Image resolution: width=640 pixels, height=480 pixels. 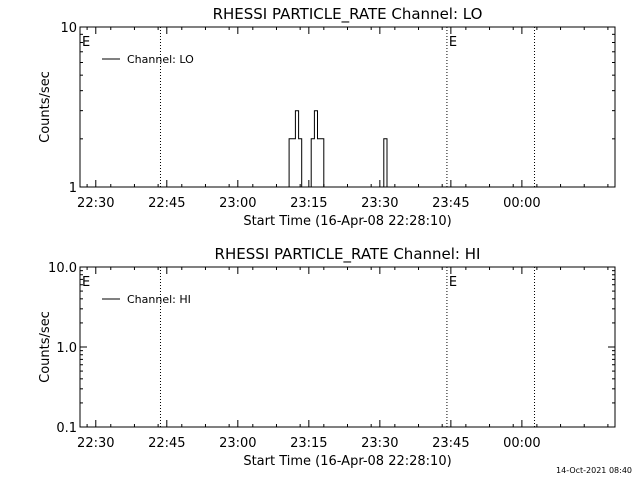 What do you see at coordinates (159, 299) in the screenshot?
I see `legend-label: Channel: HI` at bounding box center [159, 299].